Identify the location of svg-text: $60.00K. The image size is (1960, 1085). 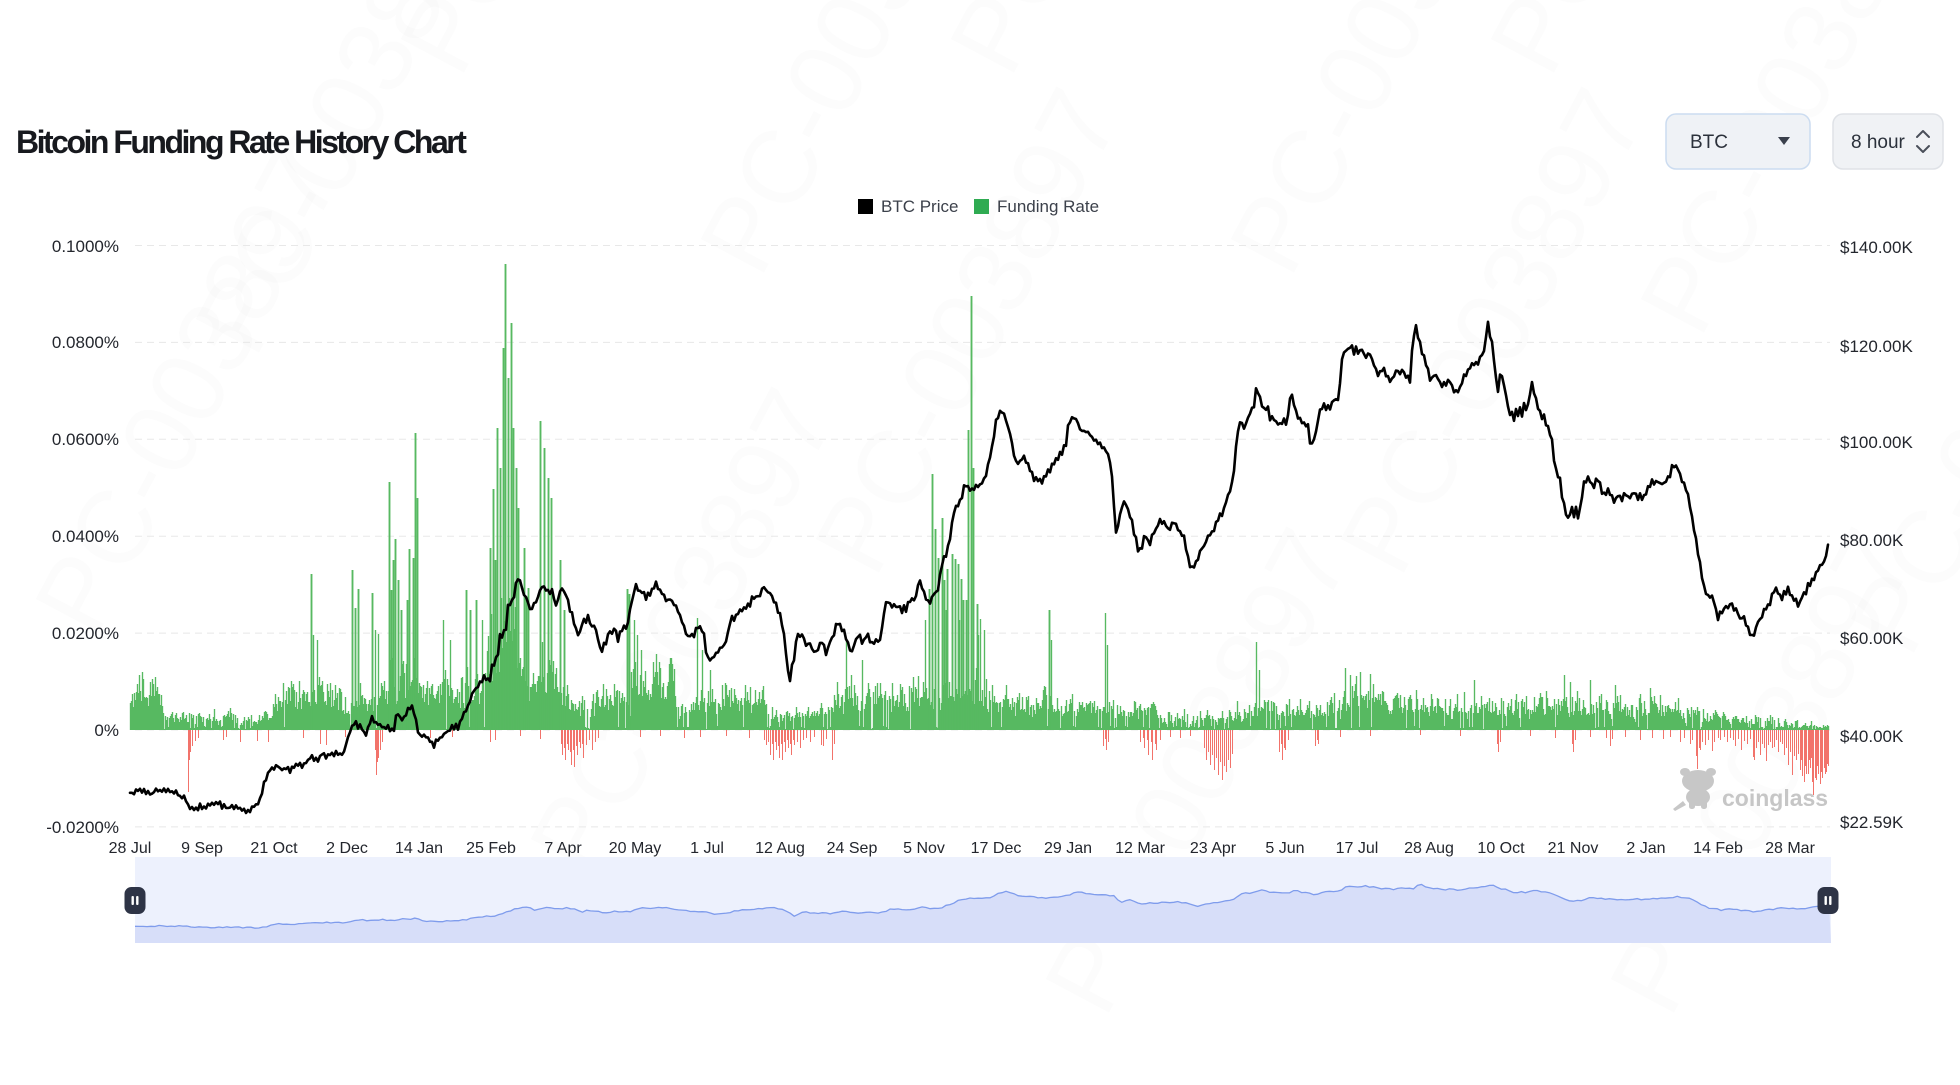
(1872, 638).